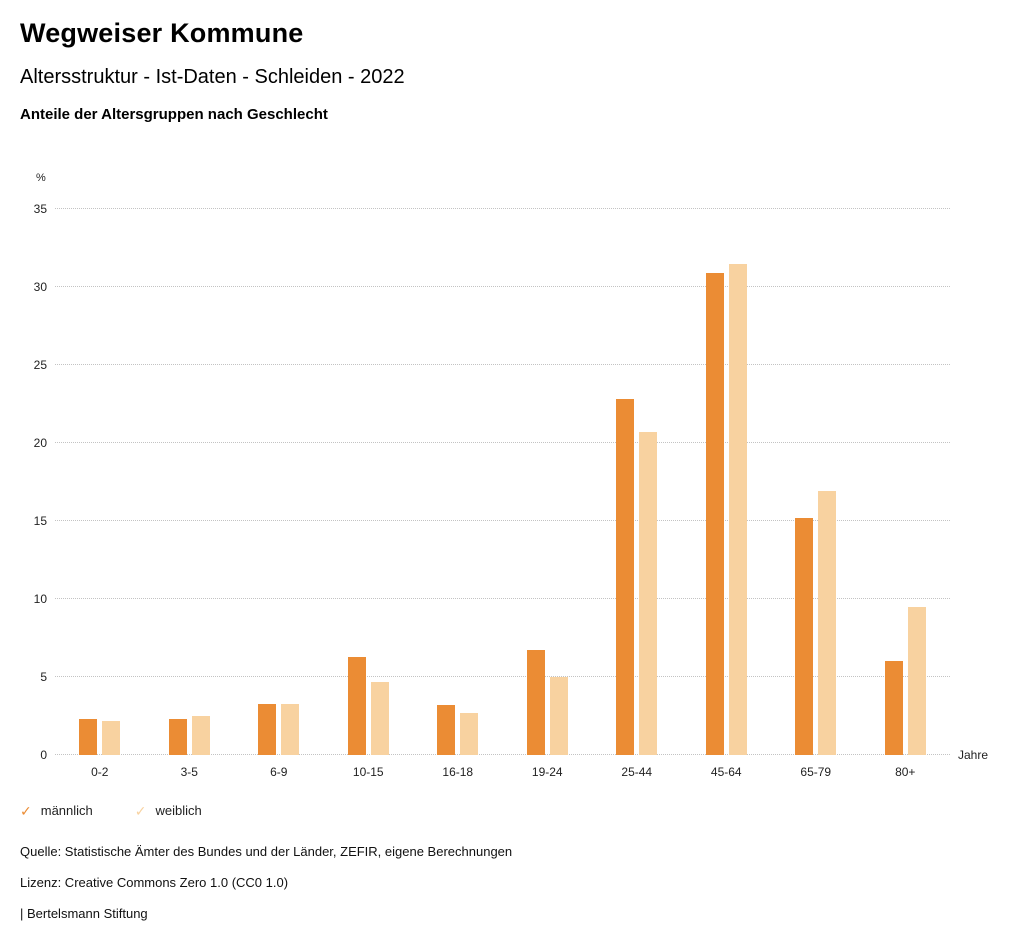 The width and height of the screenshot is (1024, 946). What do you see at coordinates (40, 287) in the screenshot?
I see `y-tick-label-30: 30` at bounding box center [40, 287].